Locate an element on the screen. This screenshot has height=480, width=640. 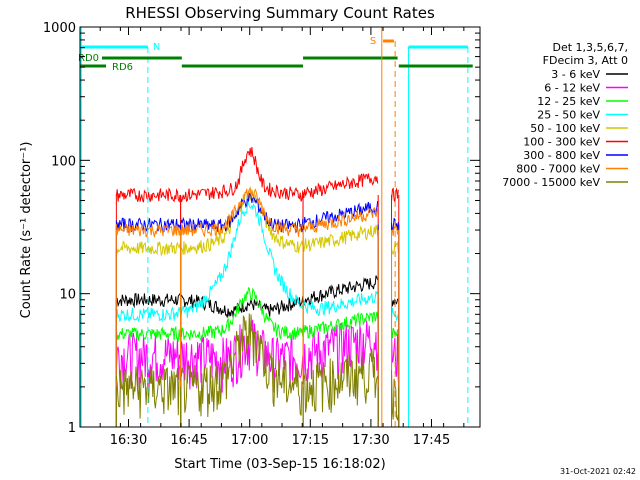
y-tick-label: 1 is located at coordinates (72, 428).